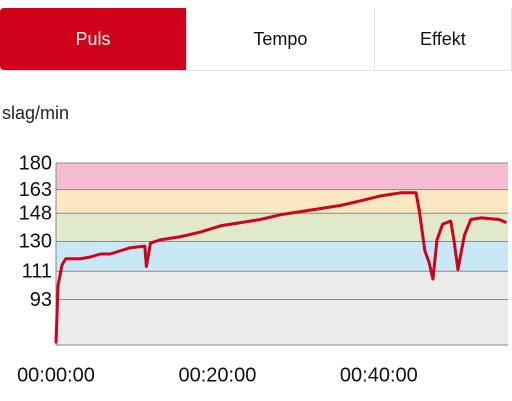 This screenshot has width=512, height=401. Describe the element at coordinates (35, 190) in the screenshot. I see `y-tick-label: 163` at that location.